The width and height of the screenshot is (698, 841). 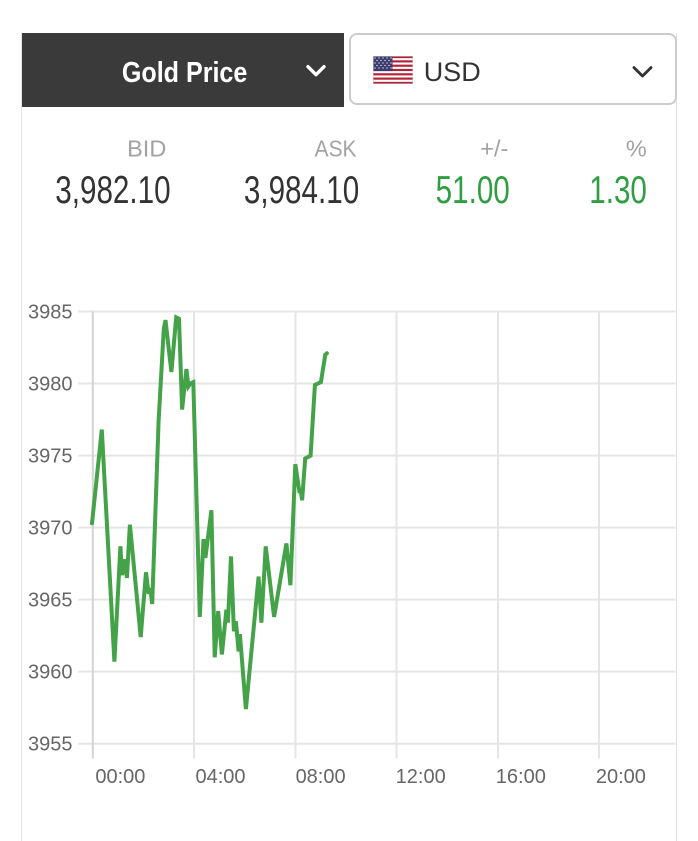 I want to click on svg-text: 3985, so click(x=50, y=313).